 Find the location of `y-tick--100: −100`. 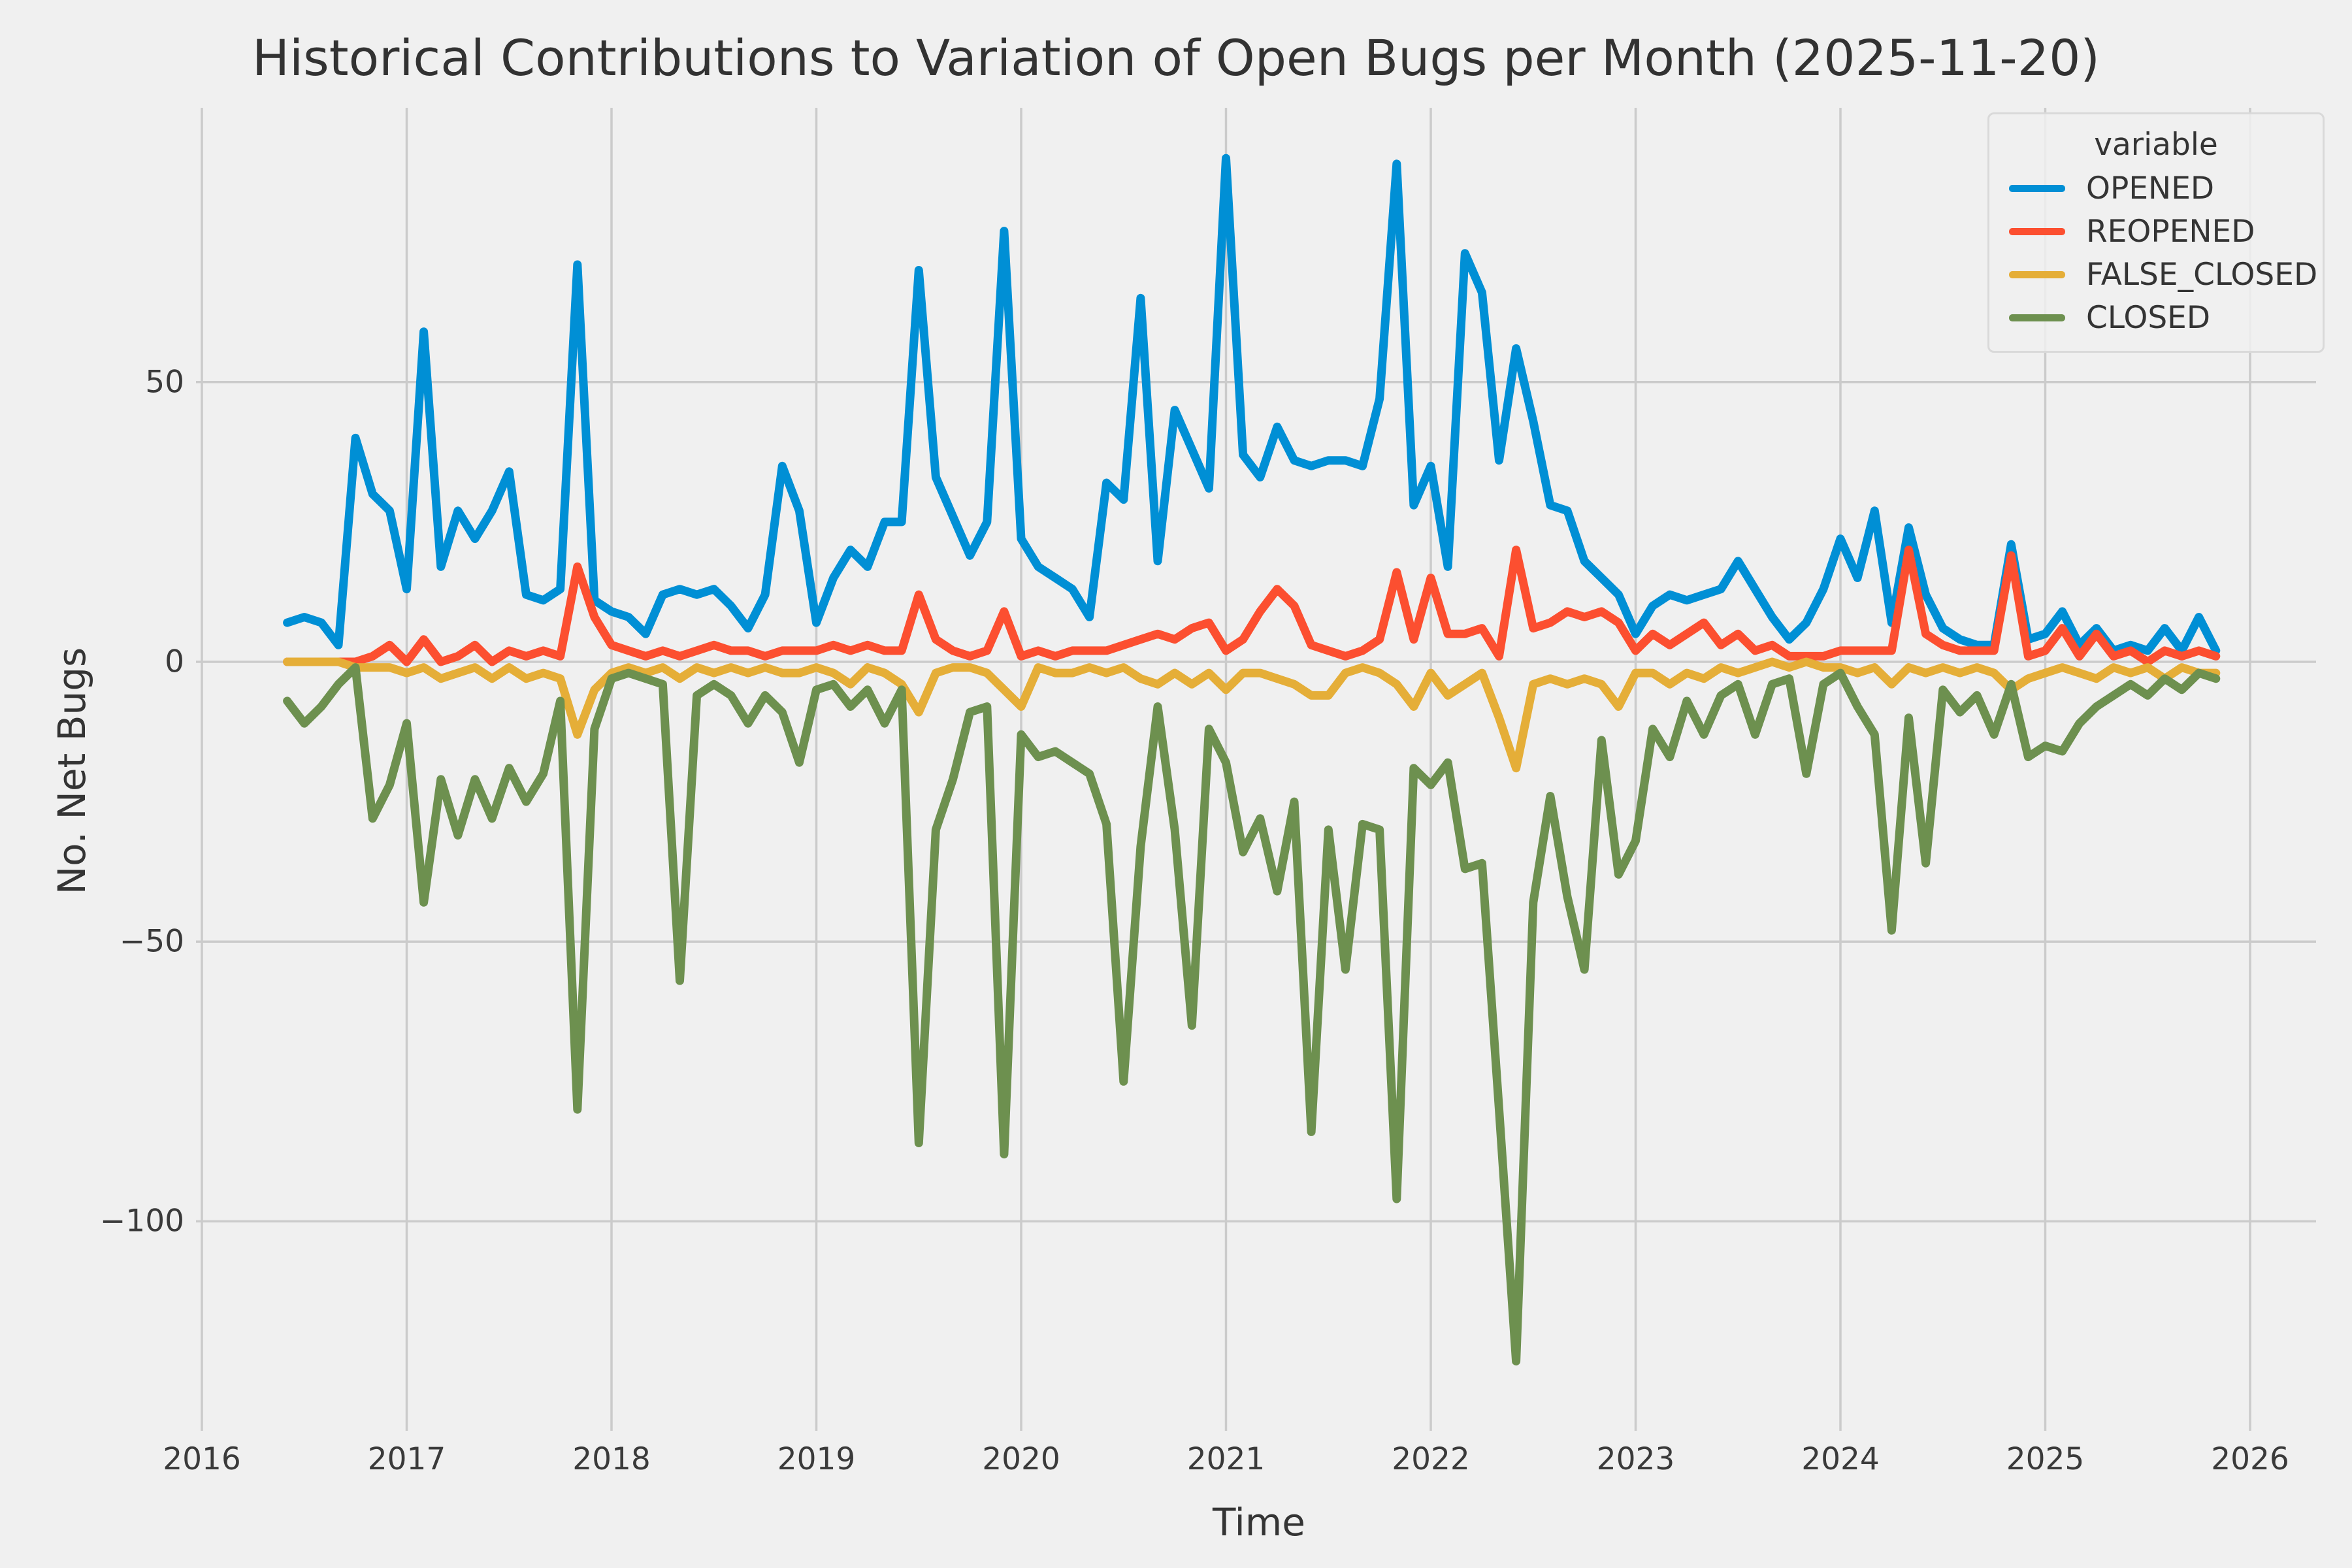

y-tick--100: −100 is located at coordinates (141, 1221).